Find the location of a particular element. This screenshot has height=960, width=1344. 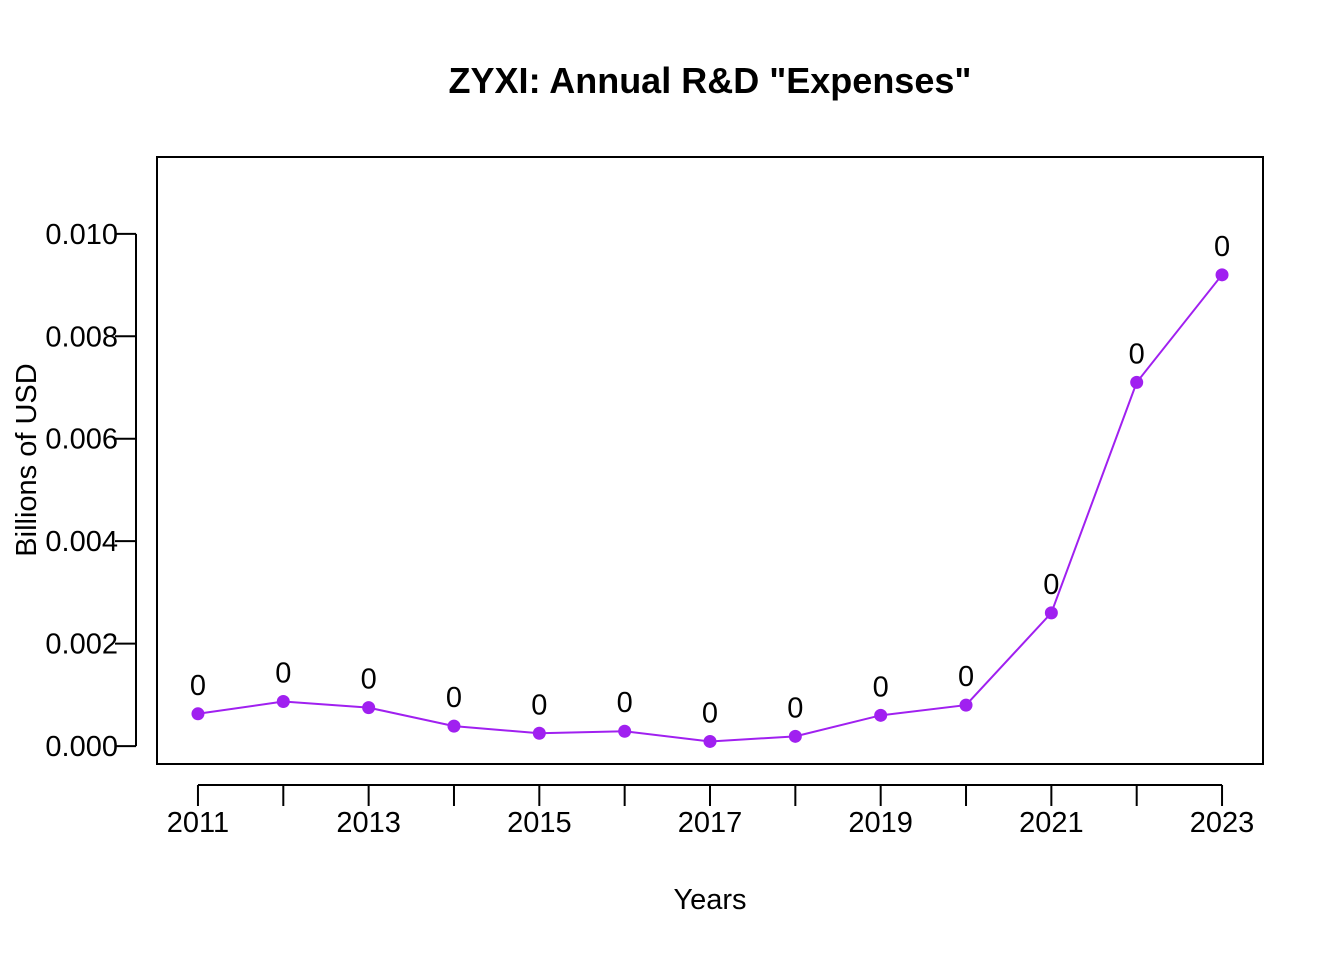

y-tick-label: 0.004 is located at coordinates (81, 542).